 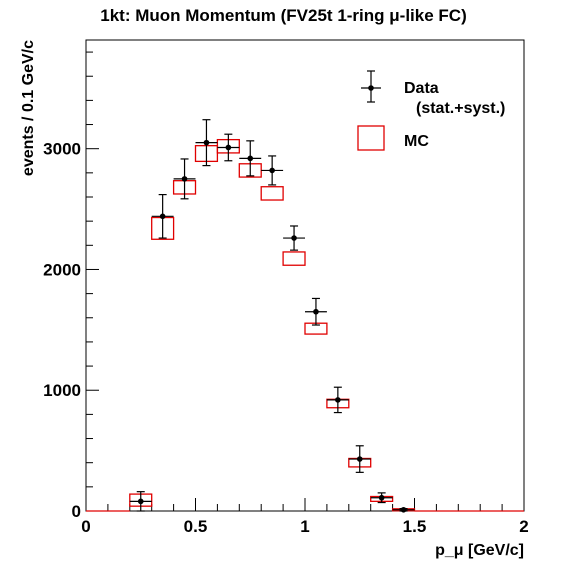 What do you see at coordinates (62, 390) in the screenshot?
I see `y-tick-label: 1000` at bounding box center [62, 390].